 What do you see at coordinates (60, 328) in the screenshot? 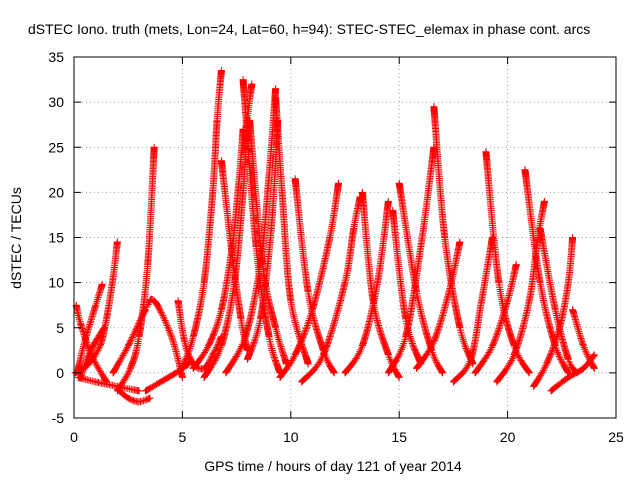
I see `y-tick-label: 5` at bounding box center [60, 328].